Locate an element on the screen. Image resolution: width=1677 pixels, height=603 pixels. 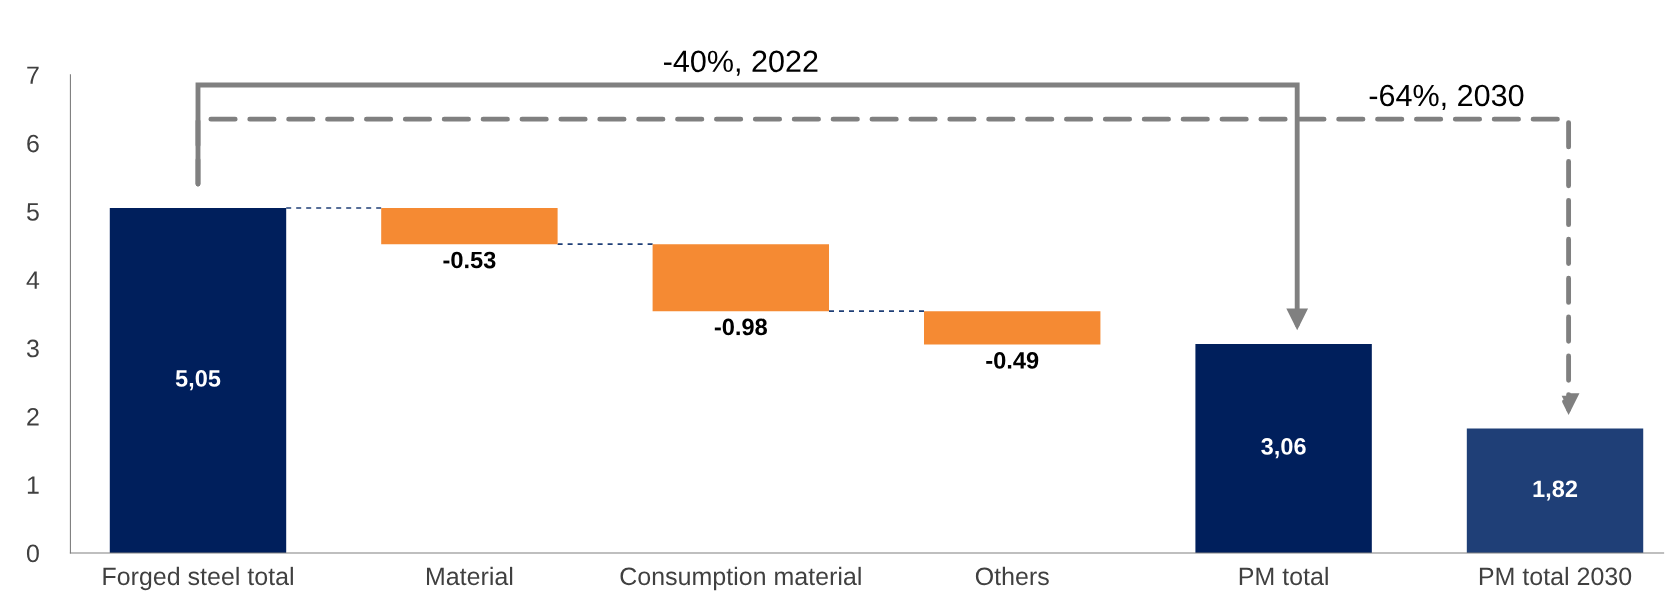
y-tick-label: 4 is located at coordinates (33, 280).